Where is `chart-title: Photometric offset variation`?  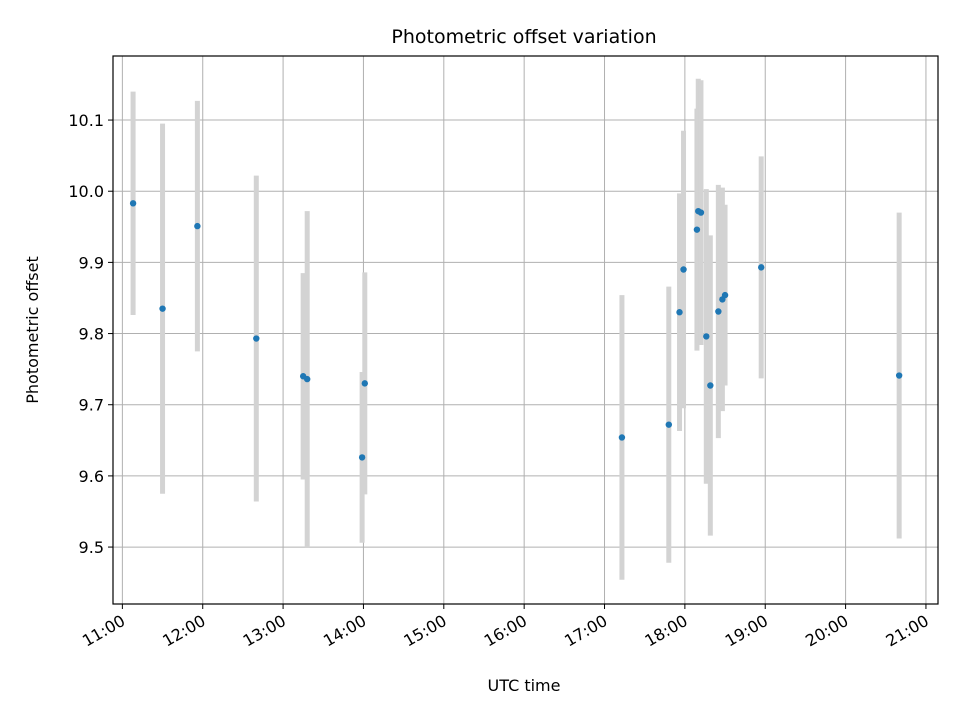
chart-title: Photometric offset variation is located at coordinates (523, 37).